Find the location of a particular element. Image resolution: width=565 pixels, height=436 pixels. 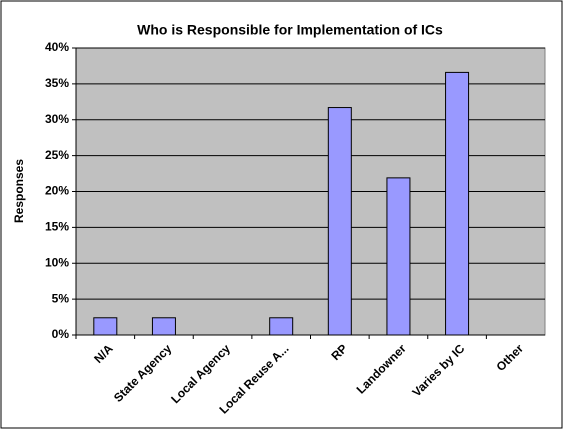

y-tick-label: 25% is located at coordinates (57, 155).